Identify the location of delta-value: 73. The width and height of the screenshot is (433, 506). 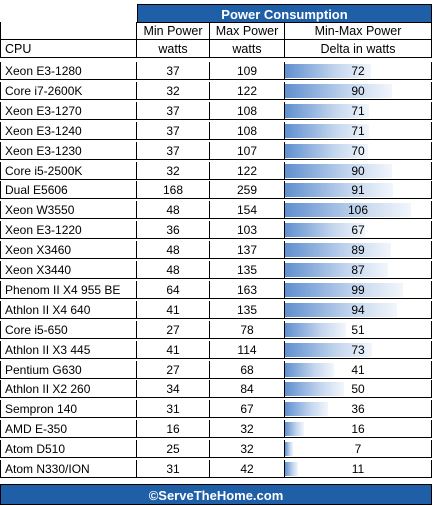
(358, 349).